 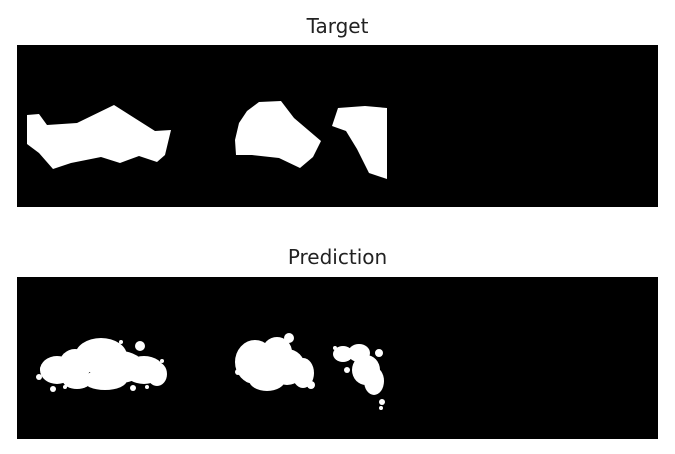 I want to click on prediction-blob-right, so click(x=359, y=377).